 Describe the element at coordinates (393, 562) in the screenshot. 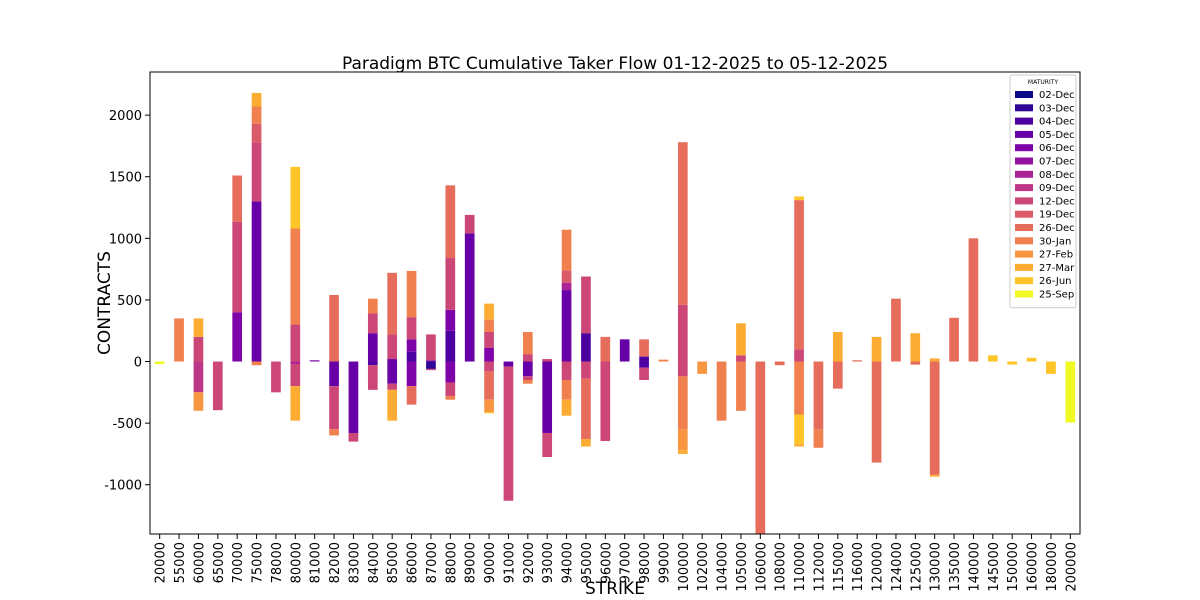

I see `x-tick-label: 85000` at that location.